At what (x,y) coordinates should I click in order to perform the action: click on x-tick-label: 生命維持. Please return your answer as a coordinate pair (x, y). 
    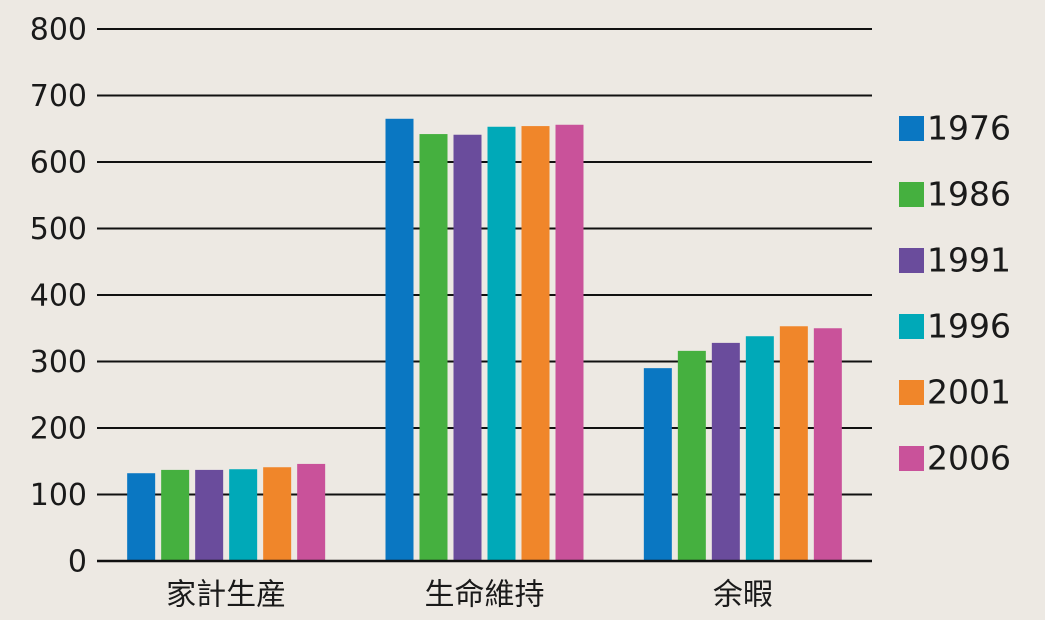
    Looking at the image, I should click on (485, 595).